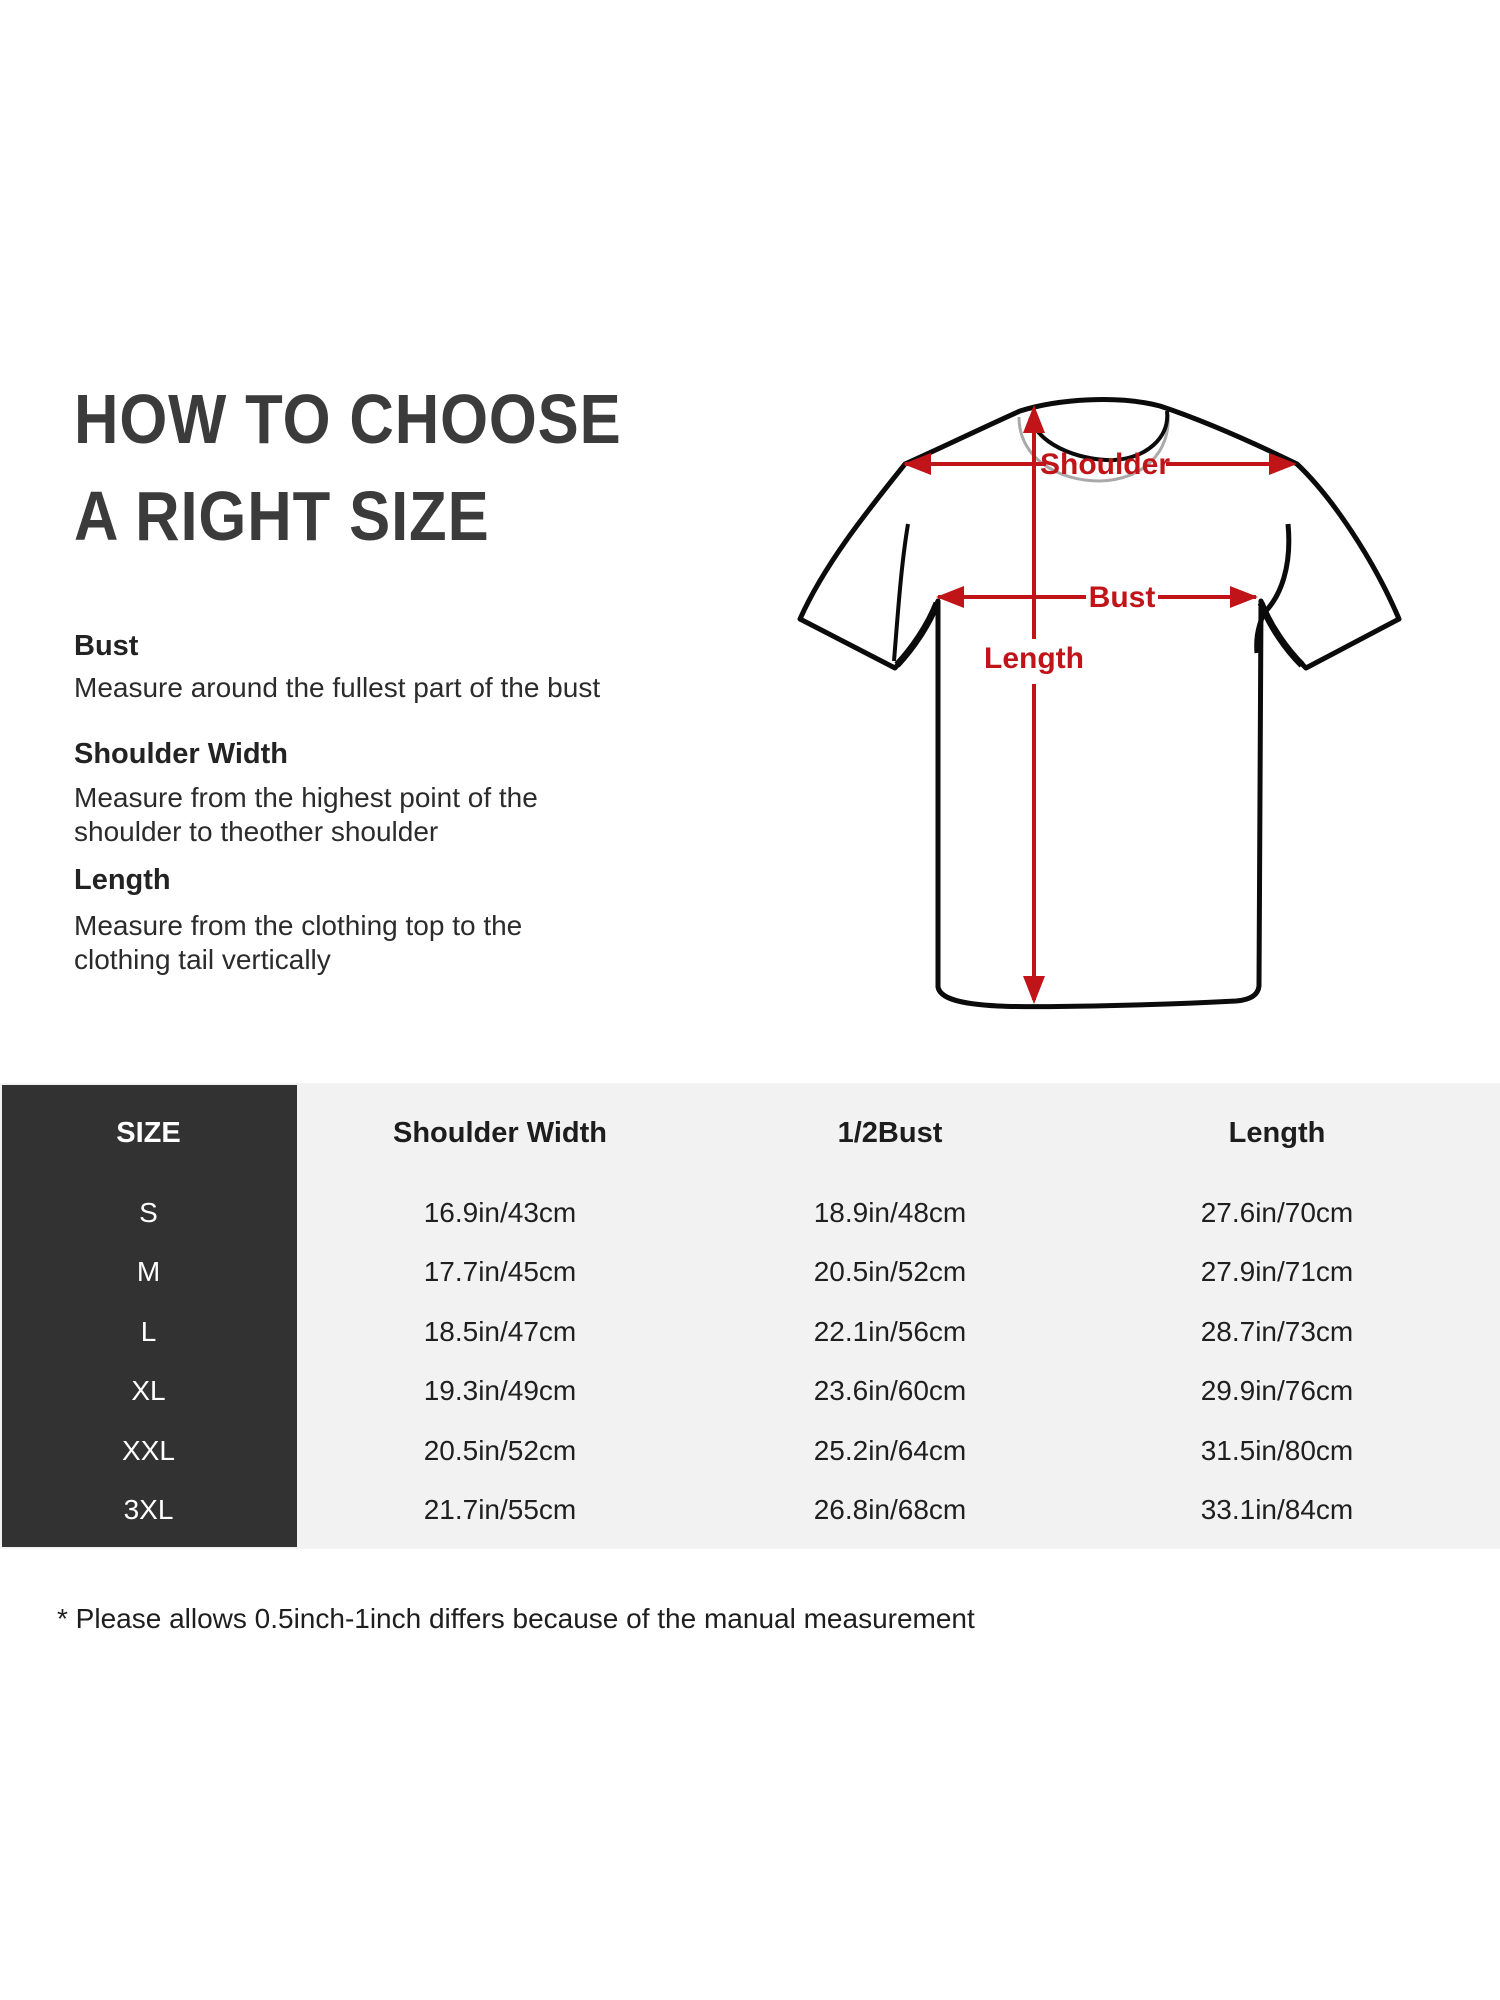 This screenshot has width=1500, height=2000. Describe the element at coordinates (348, 419) in the screenshot. I see `page-title-line-1: HOW TO CHOOSE` at that location.